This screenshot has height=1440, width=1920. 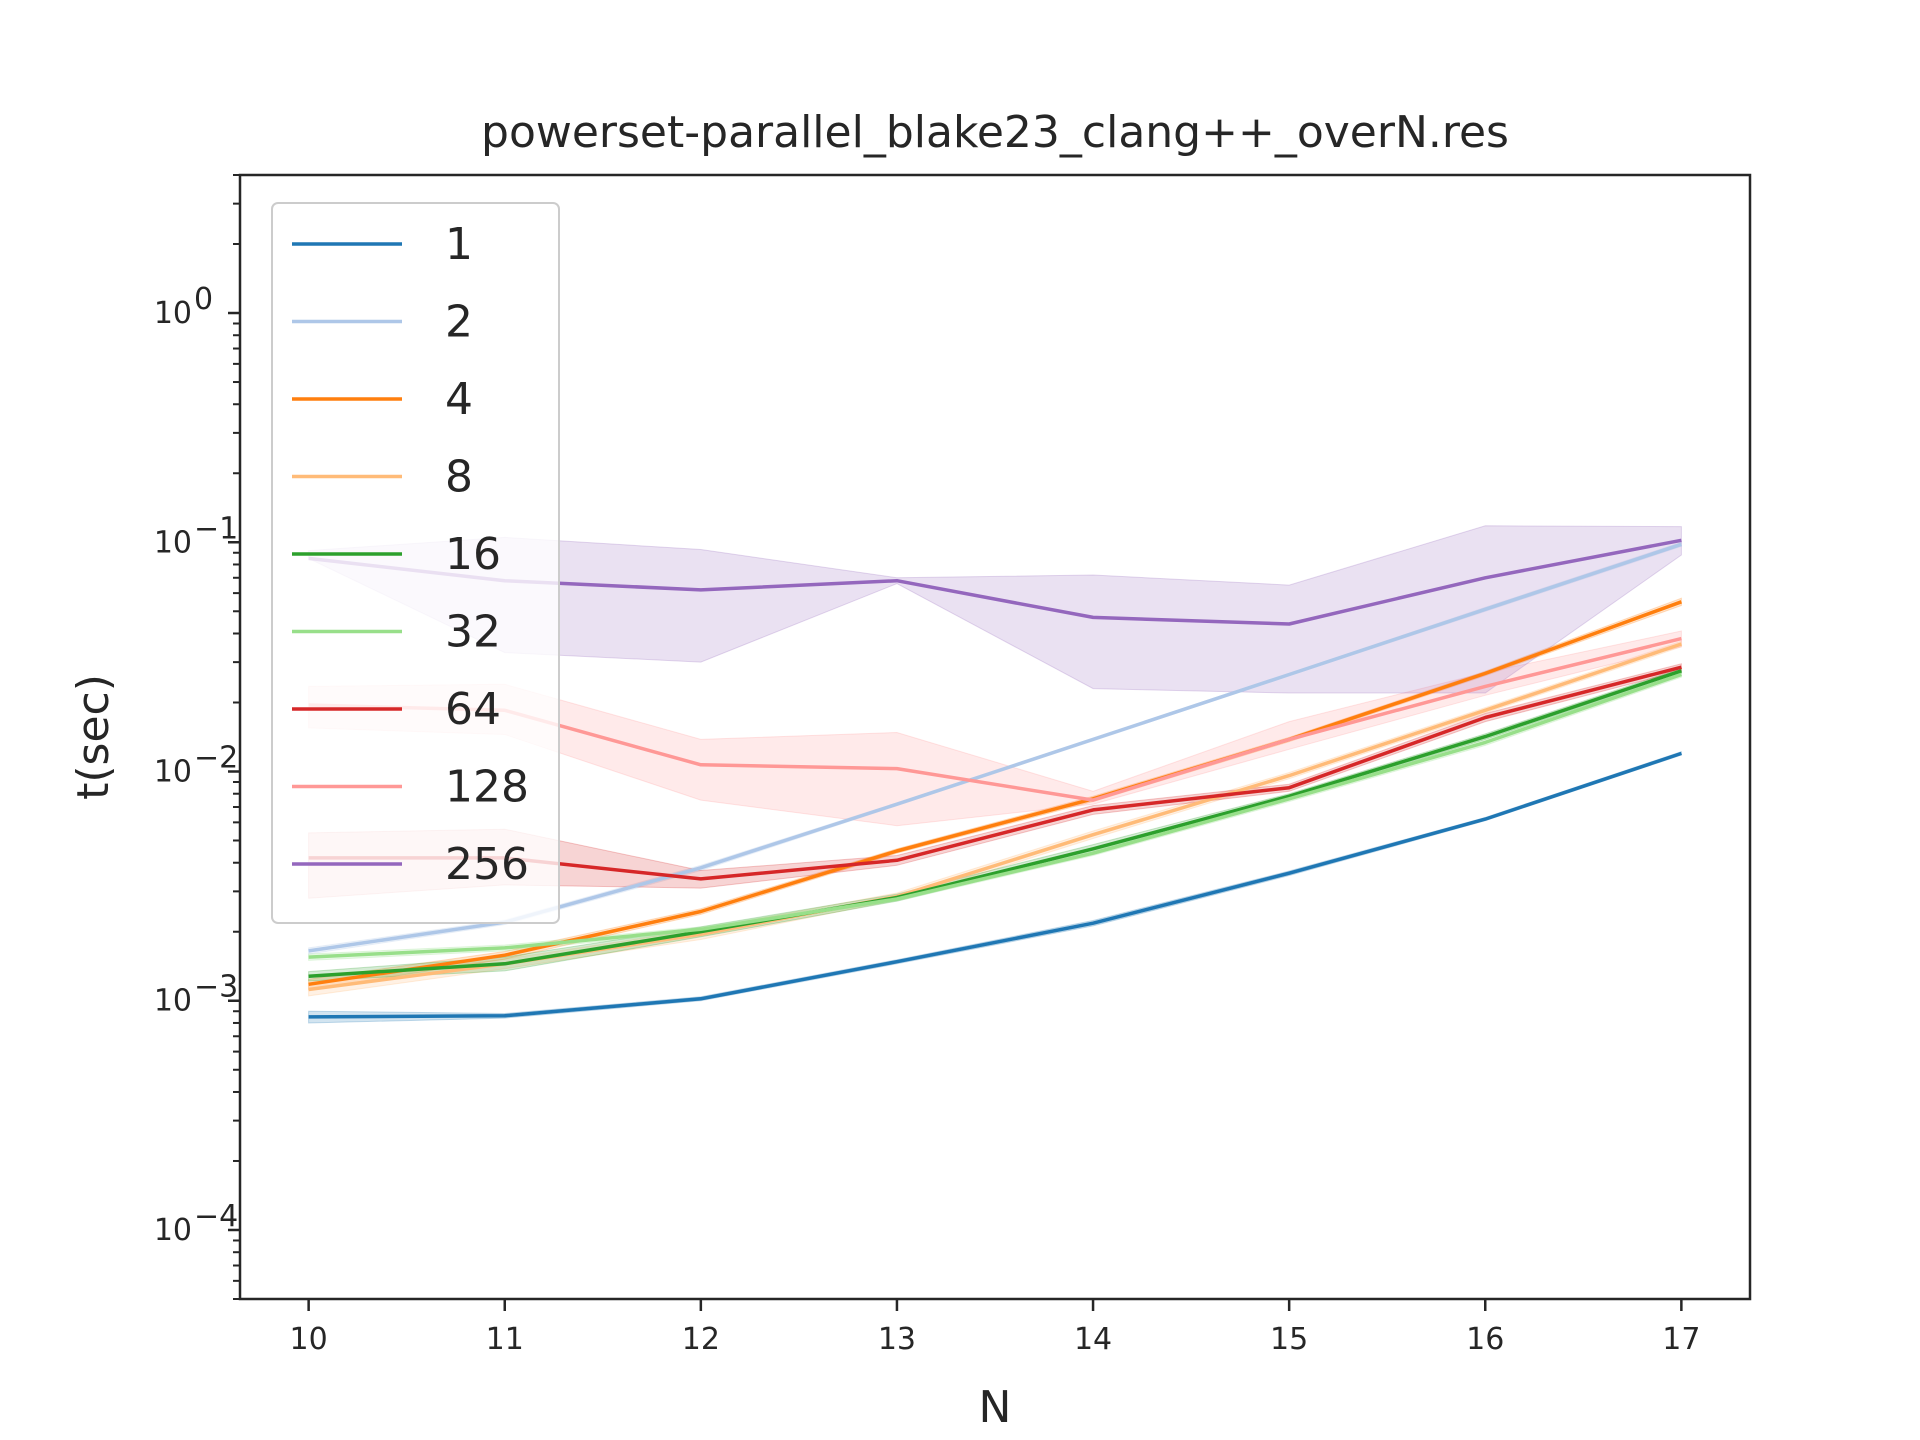 I want to click on x-tick-label: 14, so click(x=1093, y=1339).